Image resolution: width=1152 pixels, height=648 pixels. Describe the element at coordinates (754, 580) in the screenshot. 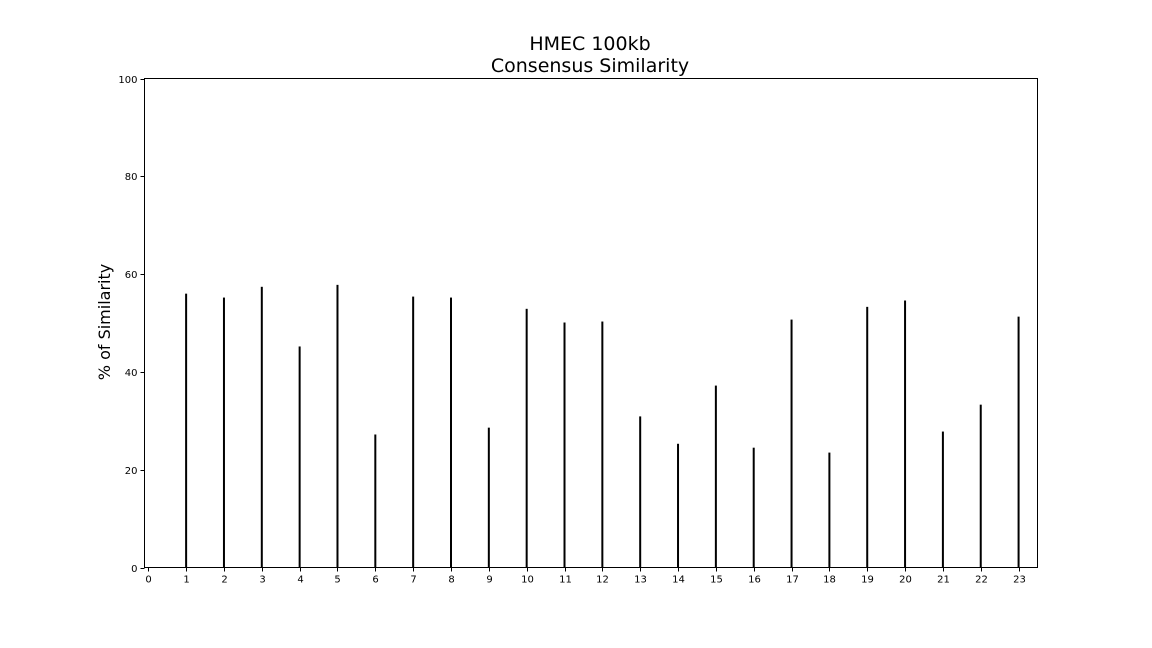

I see `x-tick-label: 16` at that location.